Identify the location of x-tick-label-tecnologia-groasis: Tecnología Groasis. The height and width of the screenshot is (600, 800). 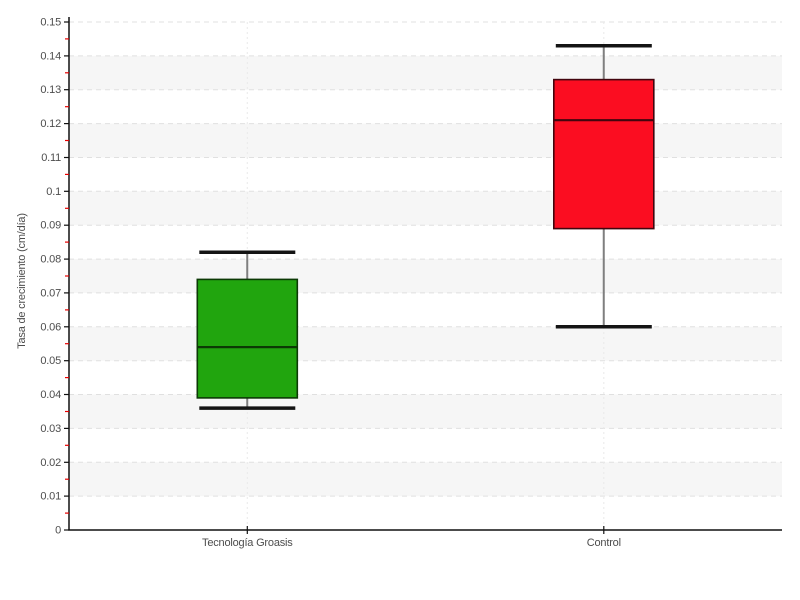
(247, 543).